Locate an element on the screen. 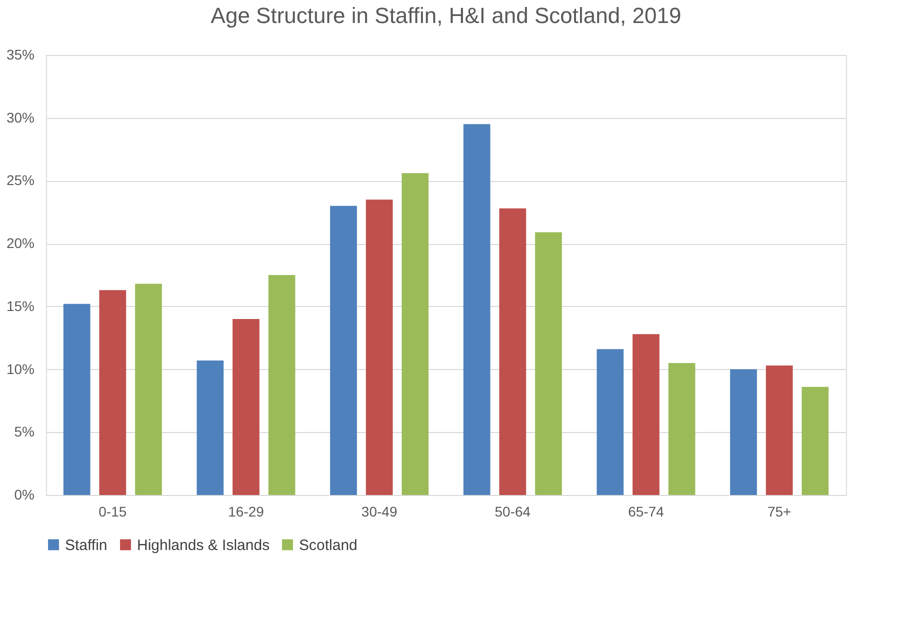 The width and height of the screenshot is (906, 618). x-tick-label: 30-49 is located at coordinates (379, 512).